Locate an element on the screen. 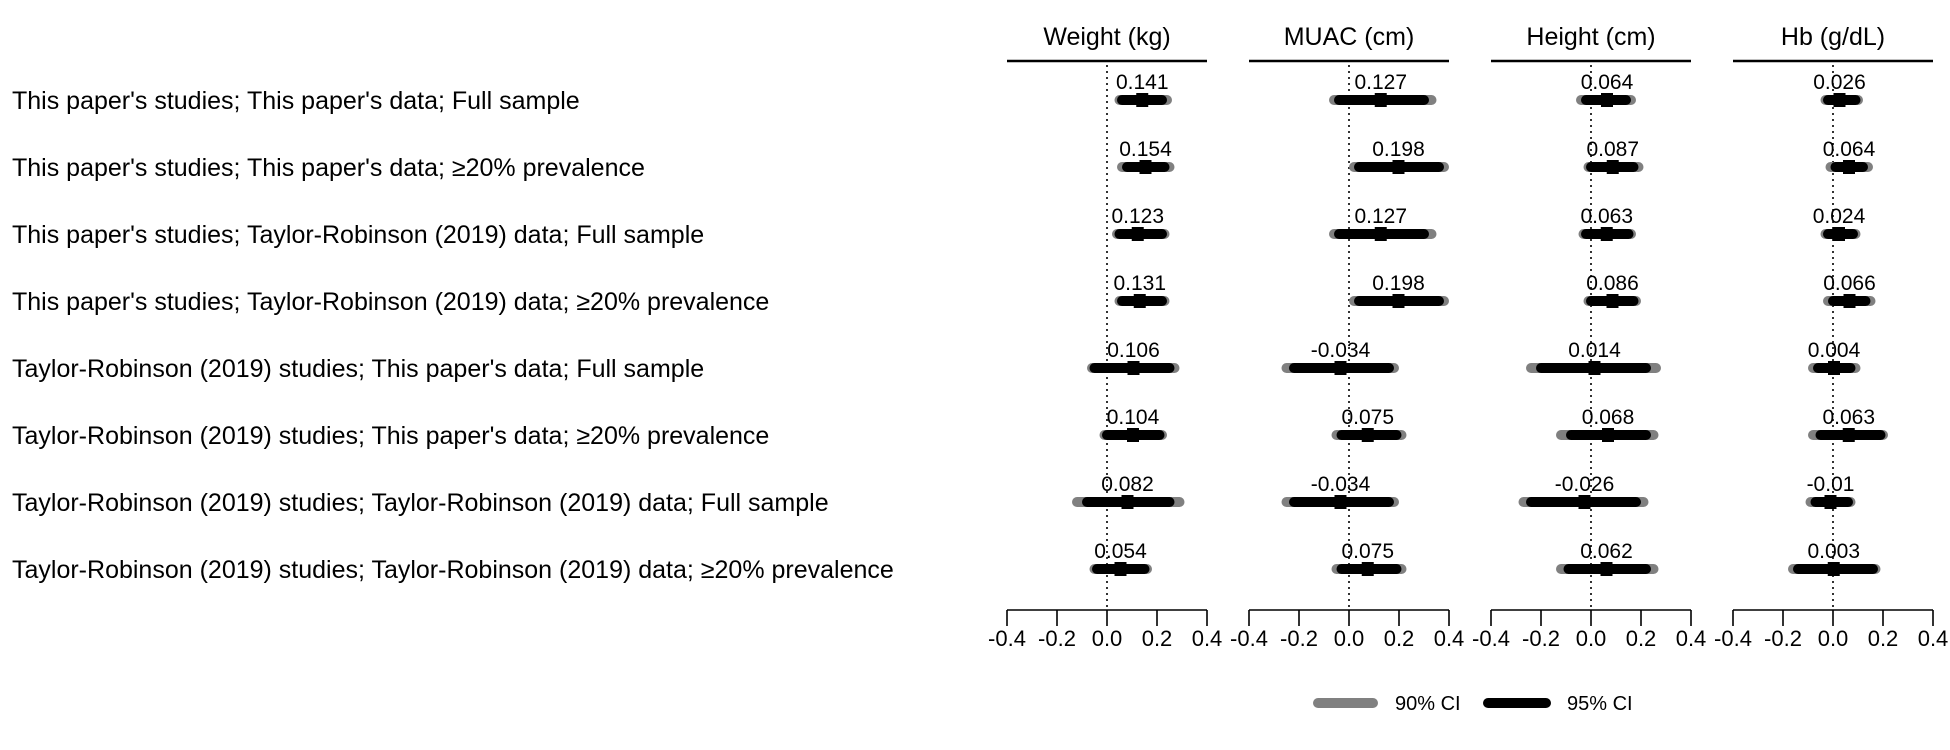 The width and height of the screenshot is (1950, 750). estimate-label: 0.123 is located at coordinates (1137, 216).